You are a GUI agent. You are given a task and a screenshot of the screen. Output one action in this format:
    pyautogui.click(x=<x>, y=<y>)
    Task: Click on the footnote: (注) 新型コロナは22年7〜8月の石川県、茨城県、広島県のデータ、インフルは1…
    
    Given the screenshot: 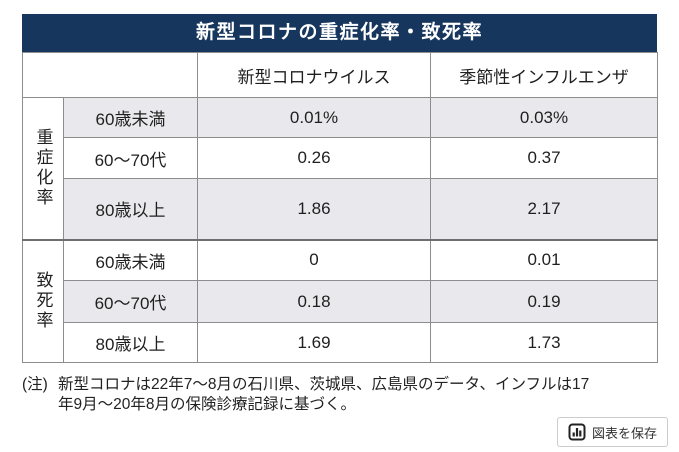 What is the action you would take?
    pyautogui.click(x=339, y=395)
    